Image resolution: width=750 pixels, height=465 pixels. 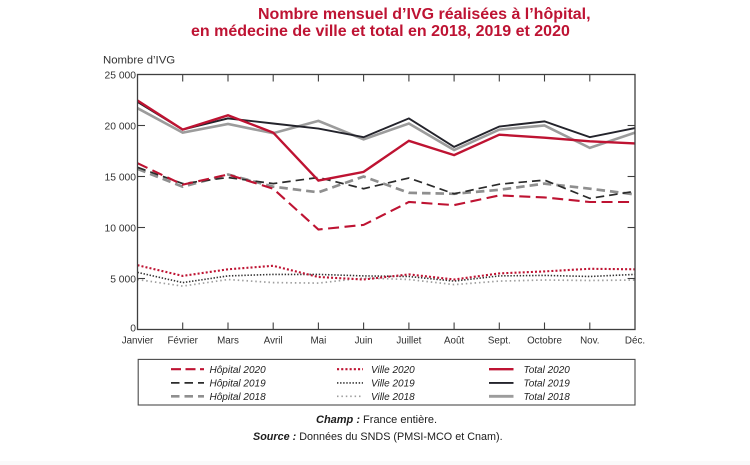 I want to click on svg-text: Août, so click(x=454, y=341).